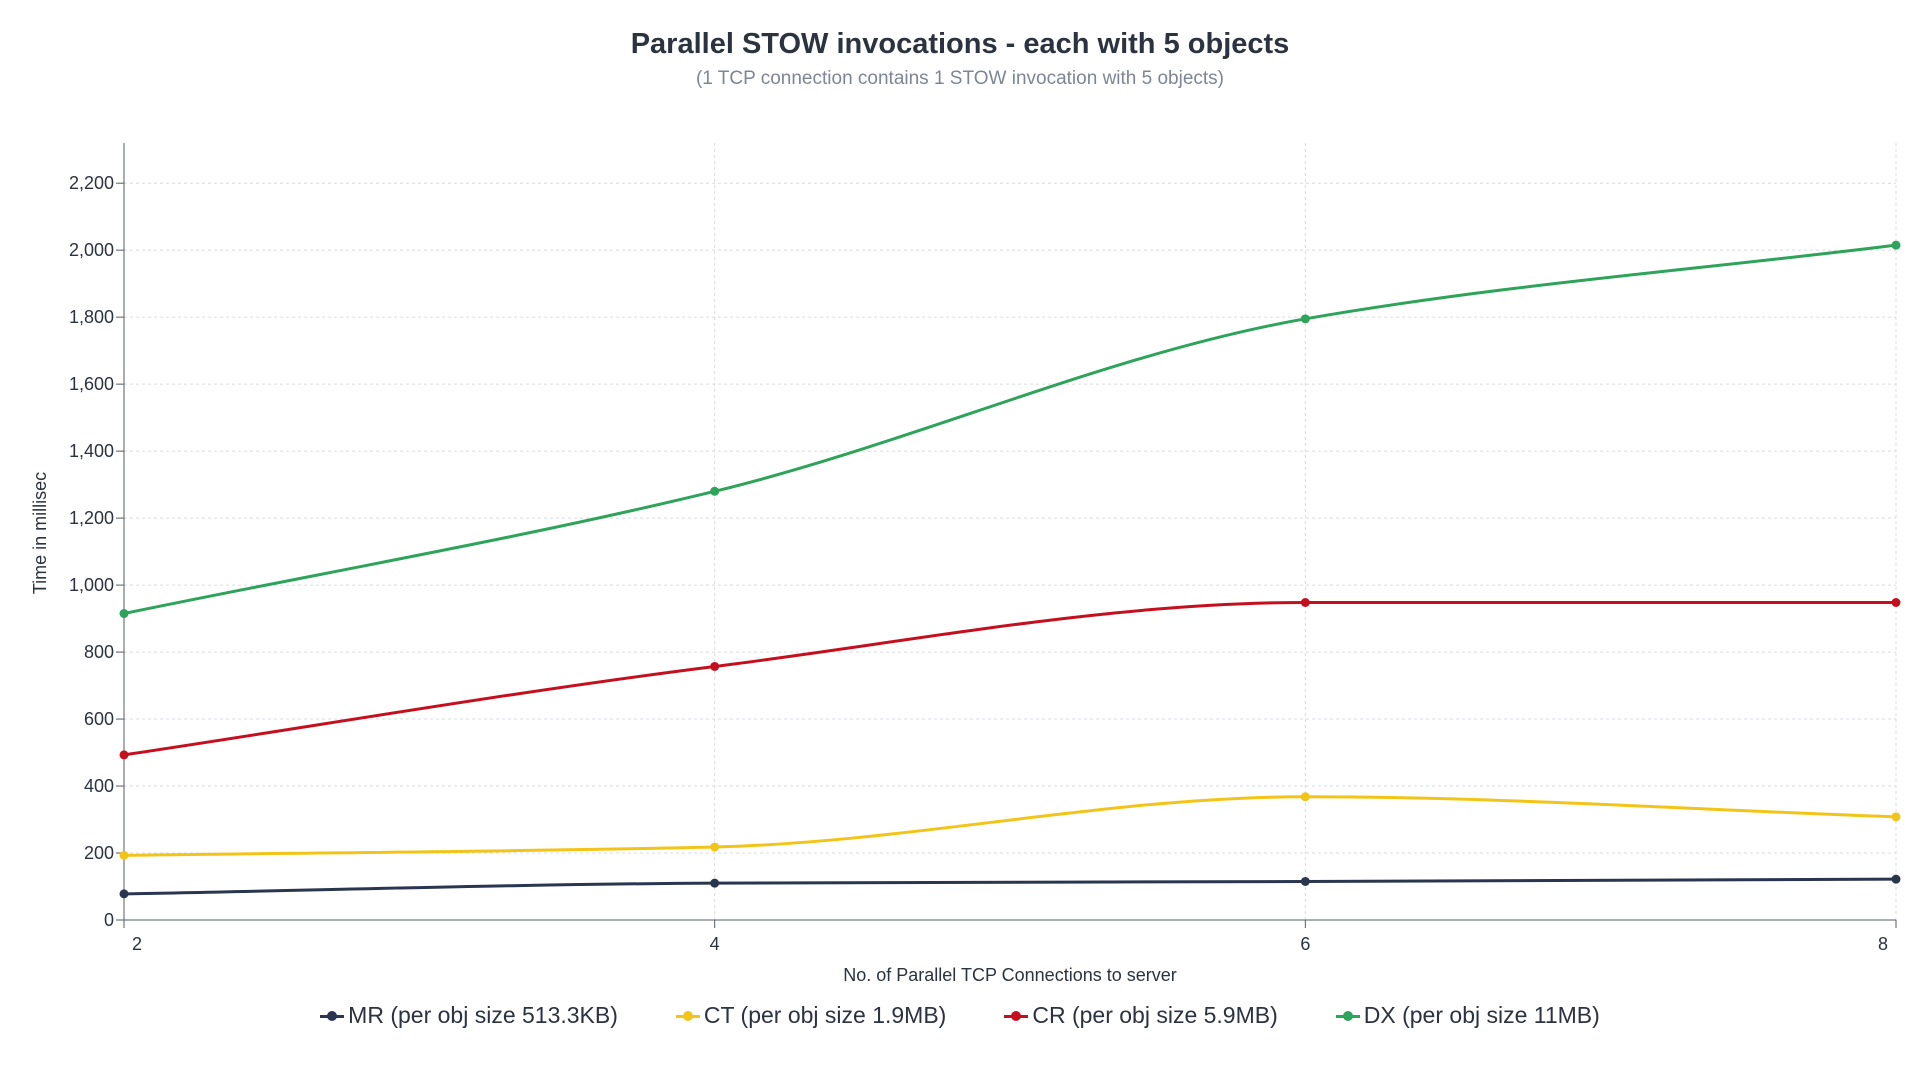 This screenshot has height=1080, width=1920. What do you see at coordinates (91, 585) in the screenshot?
I see `y-tick-label: 1,000` at bounding box center [91, 585].